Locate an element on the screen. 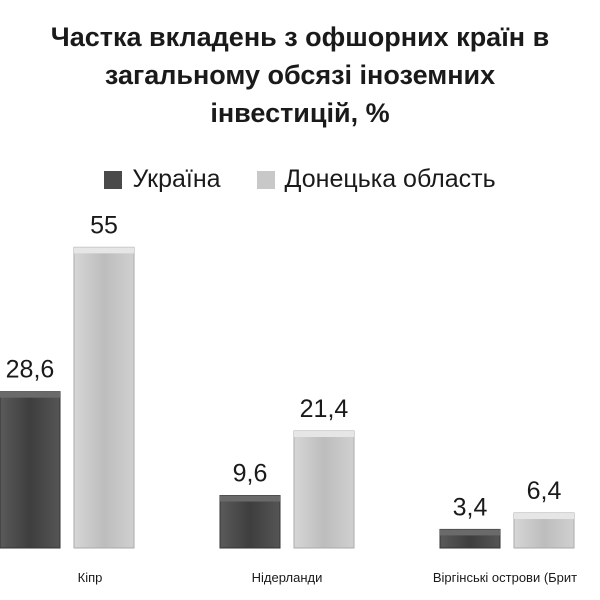  value-label-1-2: 6,4 is located at coordinates (544, 491).